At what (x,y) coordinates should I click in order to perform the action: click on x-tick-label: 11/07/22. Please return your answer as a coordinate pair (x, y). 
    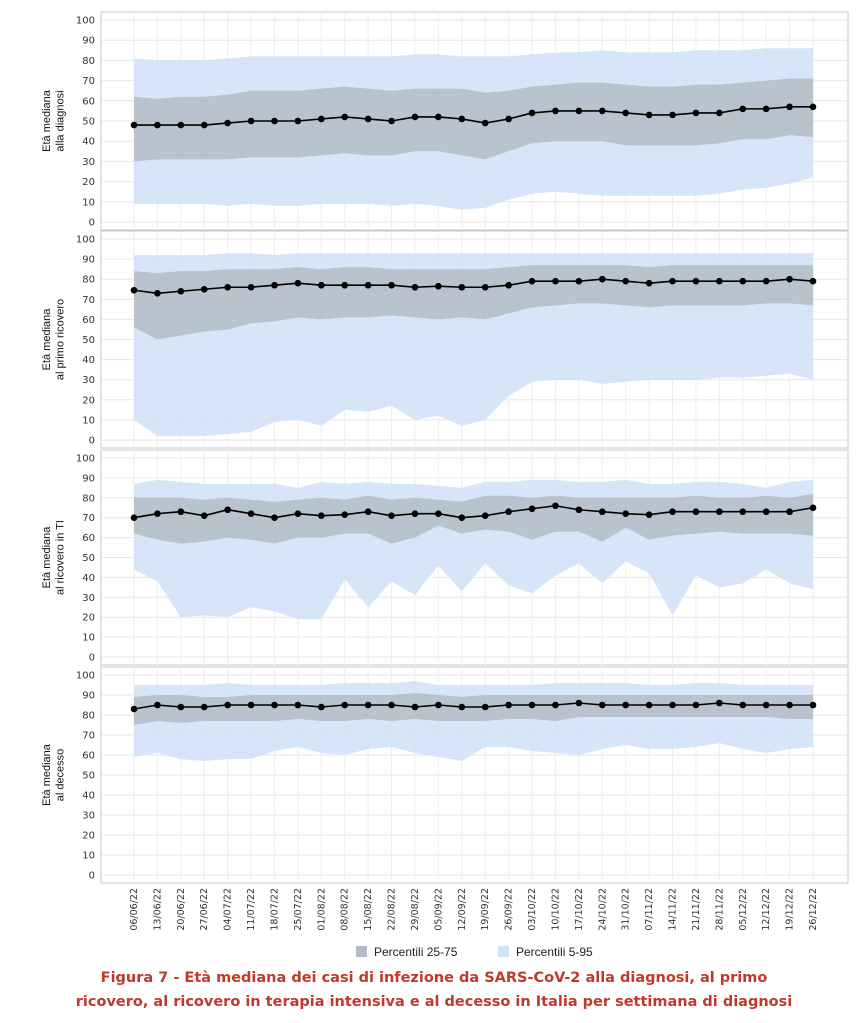
    Looking at the image, I should click on (251, 909).